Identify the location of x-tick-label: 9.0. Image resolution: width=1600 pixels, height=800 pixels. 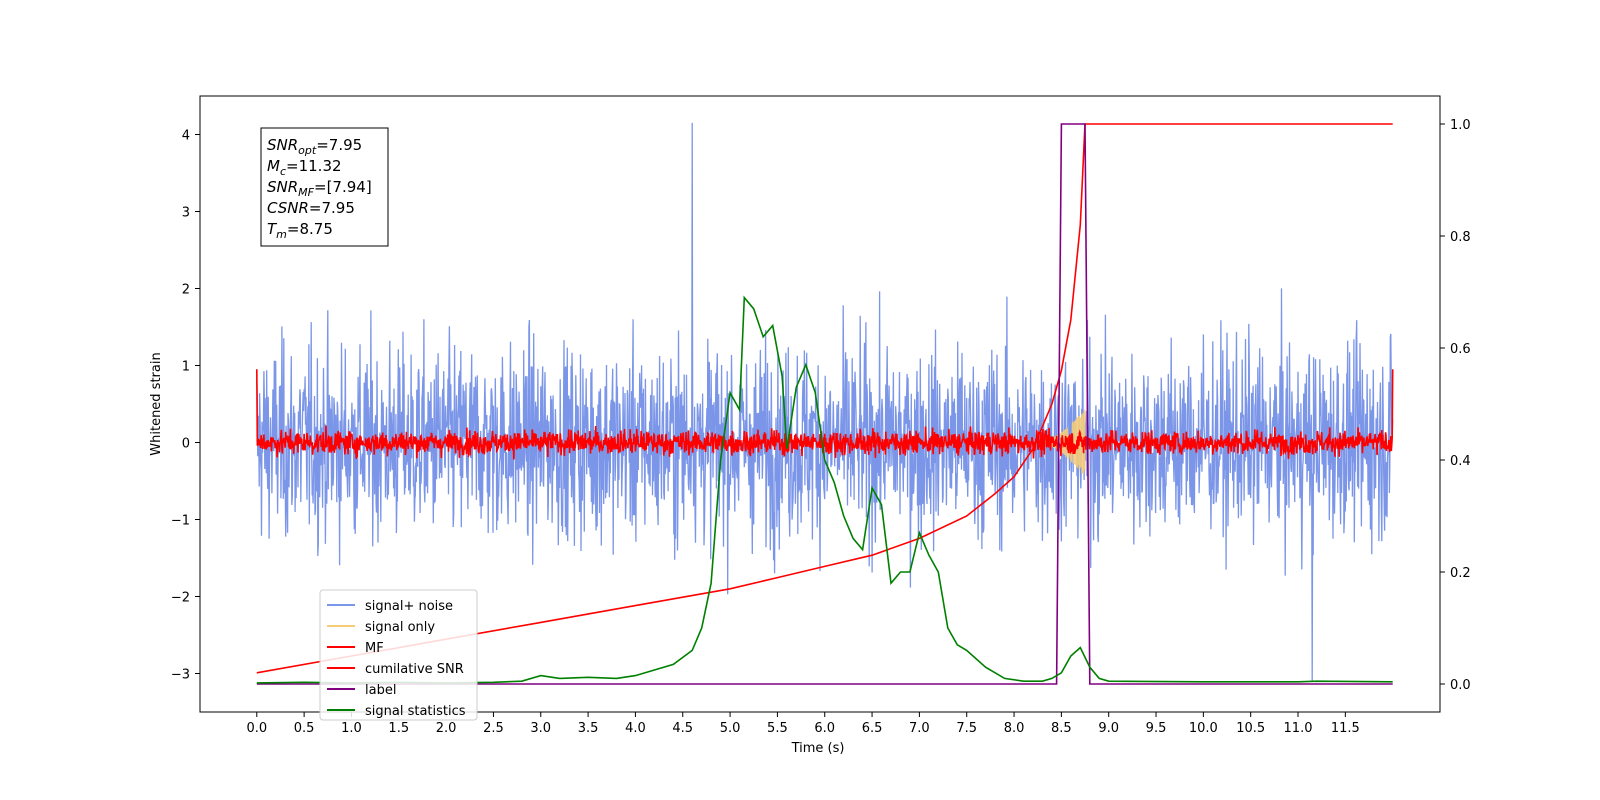
(1108, 728).